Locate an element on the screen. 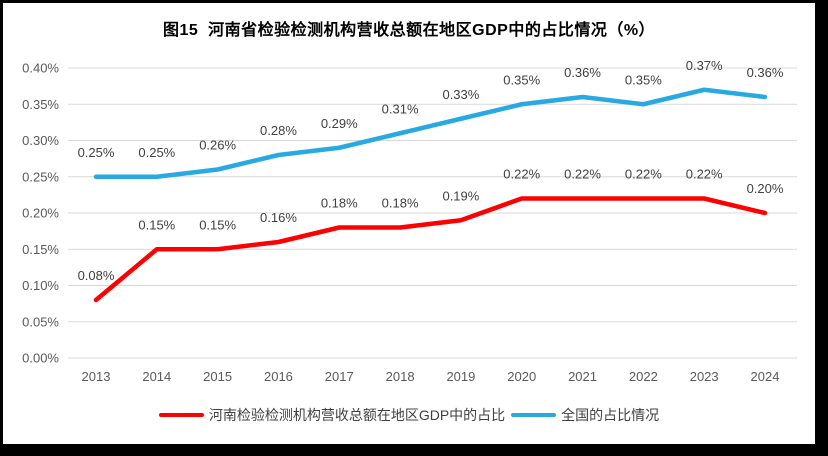 Image resolution: width=828 pixels, height=456 pixels. data-point-label: 0.20% is located at coordinates (765, 188).